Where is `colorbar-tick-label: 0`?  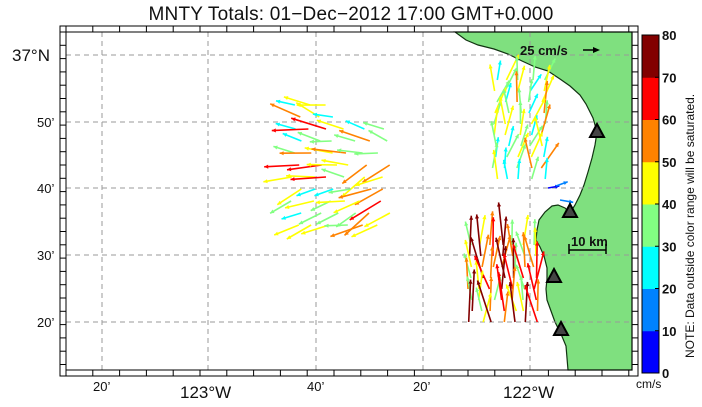 colorbar-tick-label: 0 is located at coordinates (665, 373).